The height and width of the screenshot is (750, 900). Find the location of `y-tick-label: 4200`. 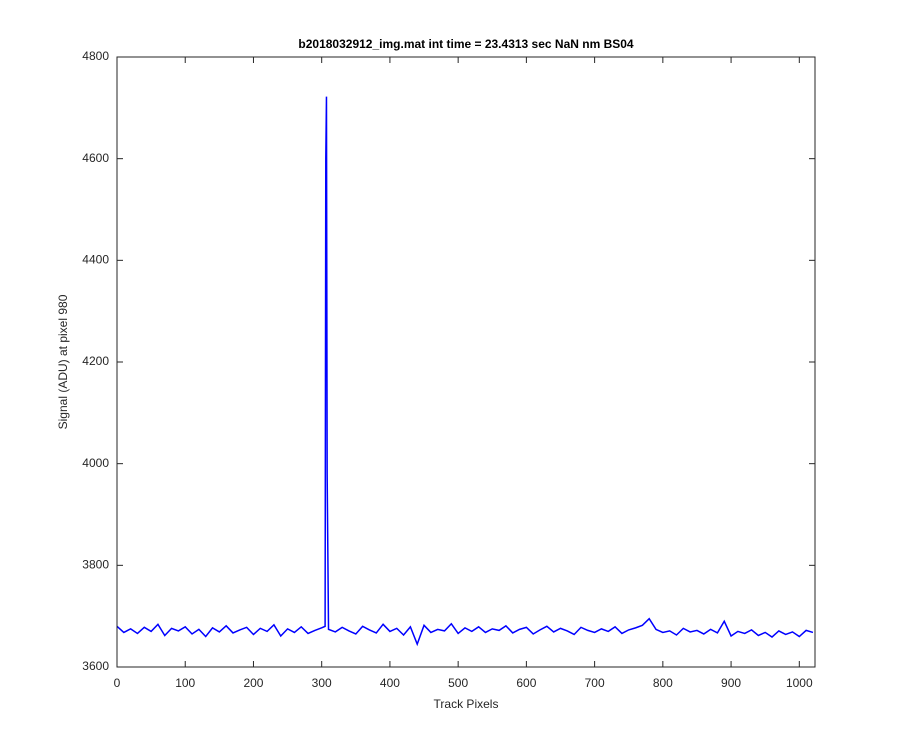

y-tick-label: 4200 is located at coordinates (95, 361).